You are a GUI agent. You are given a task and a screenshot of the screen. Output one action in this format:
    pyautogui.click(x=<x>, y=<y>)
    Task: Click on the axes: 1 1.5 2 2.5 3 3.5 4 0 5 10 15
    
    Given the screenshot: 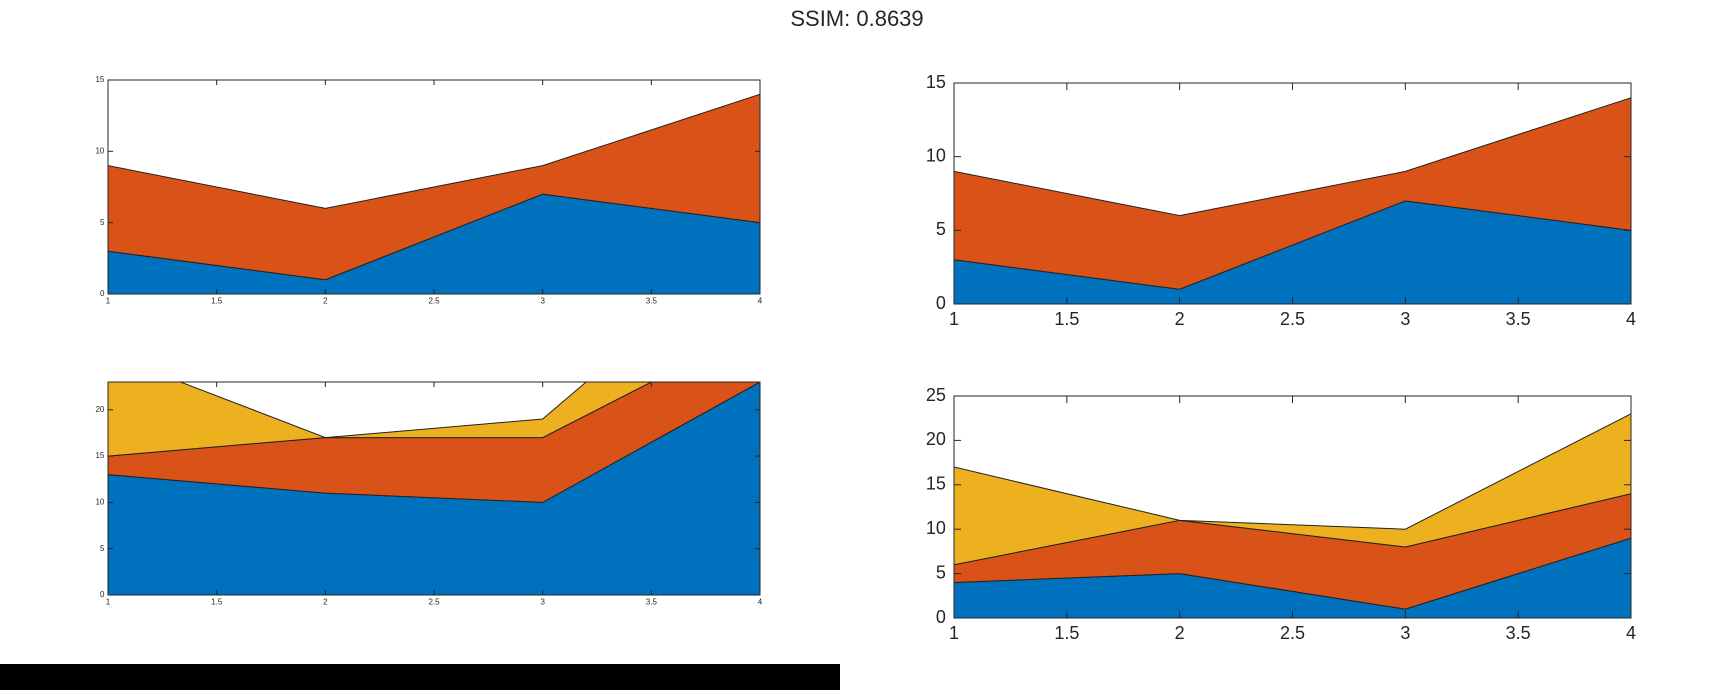 What is the action you would take?
    pyautogui.click(x=428, y=190)
    